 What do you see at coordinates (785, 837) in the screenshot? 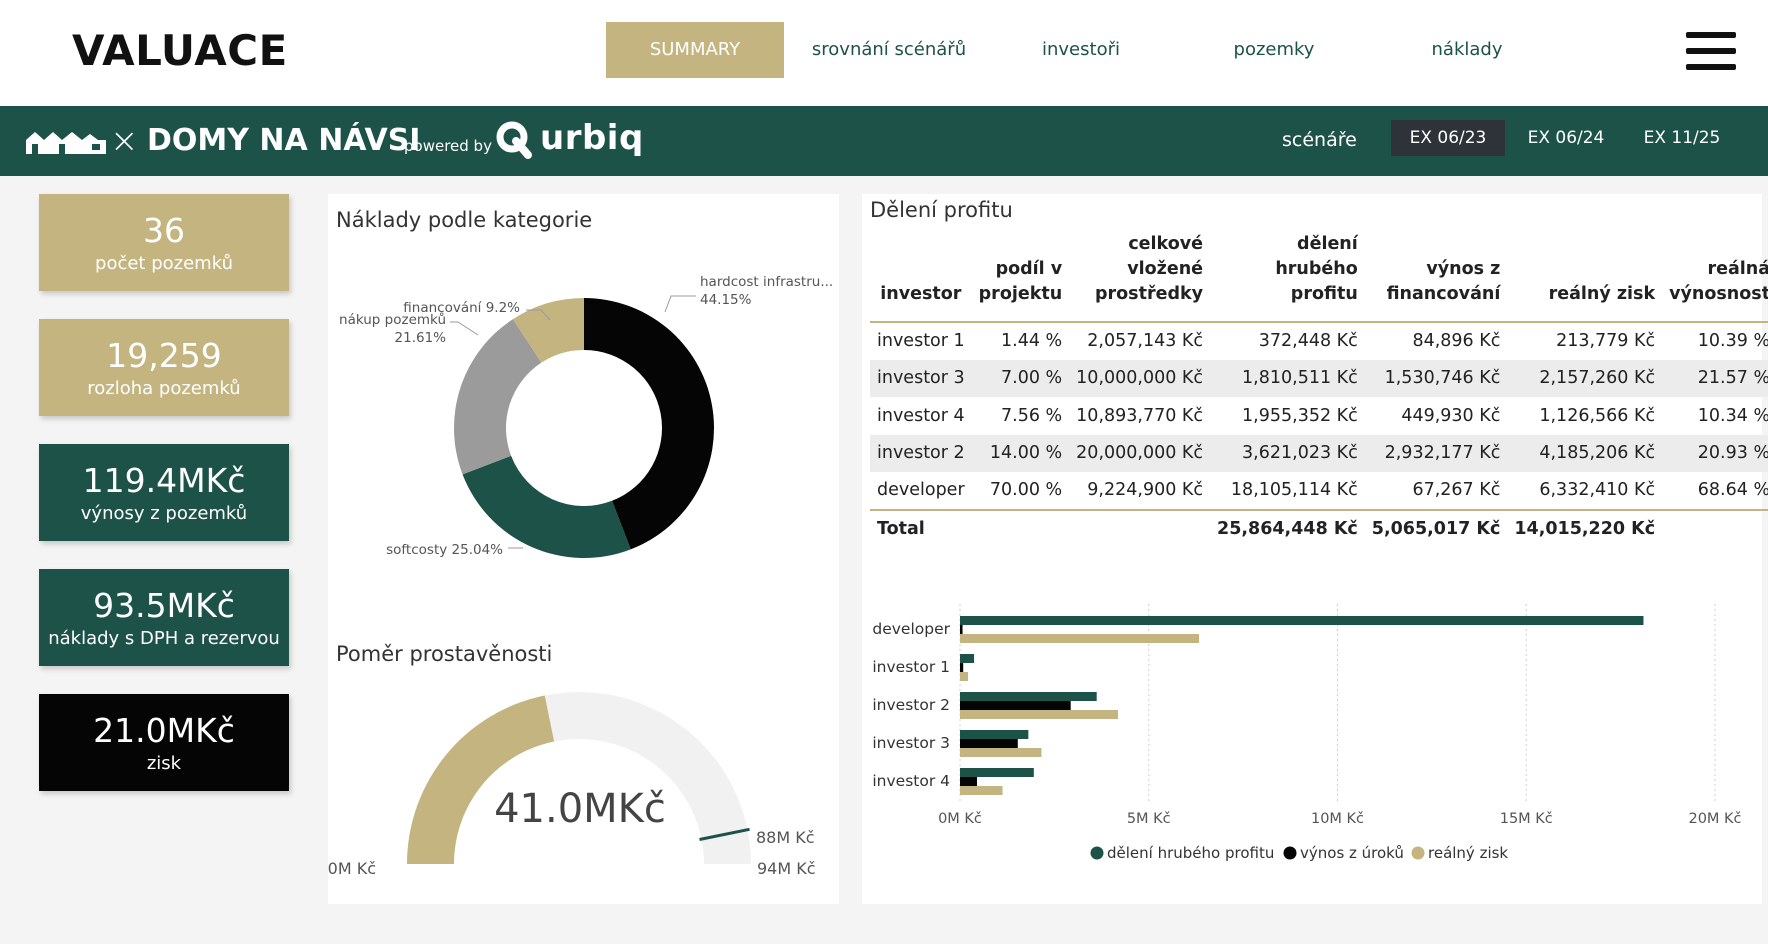
I see `gauge-target-label: 88M Kč` at bounding box center [785, 837].